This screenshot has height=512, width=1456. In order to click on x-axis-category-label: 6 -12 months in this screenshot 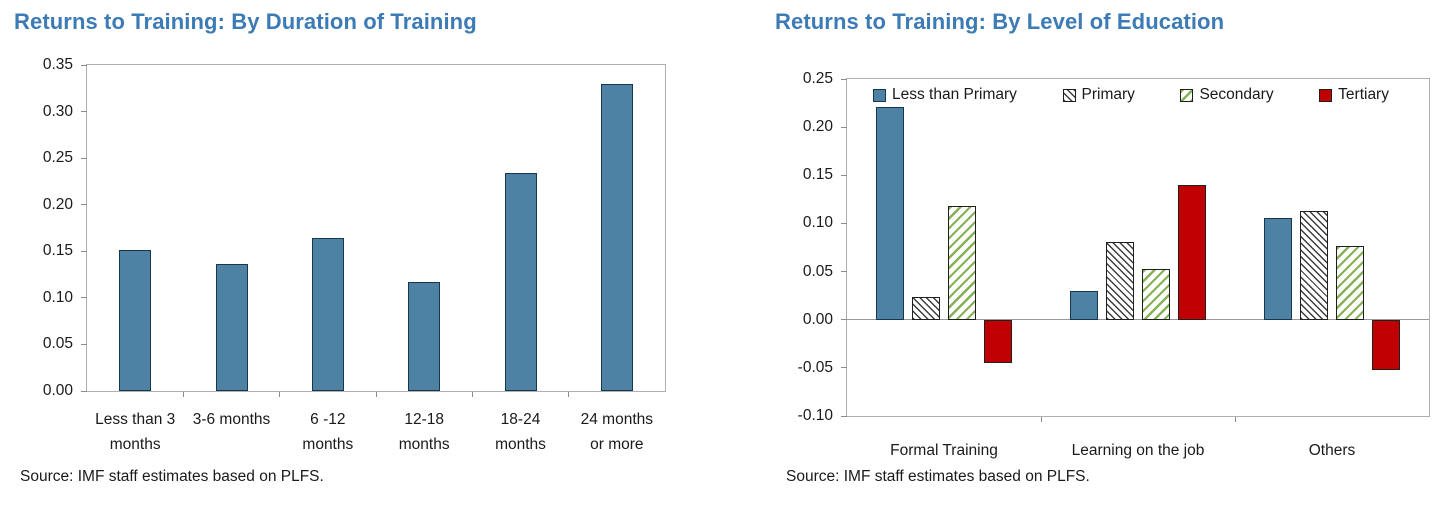, I will do `click(328, 432)`.